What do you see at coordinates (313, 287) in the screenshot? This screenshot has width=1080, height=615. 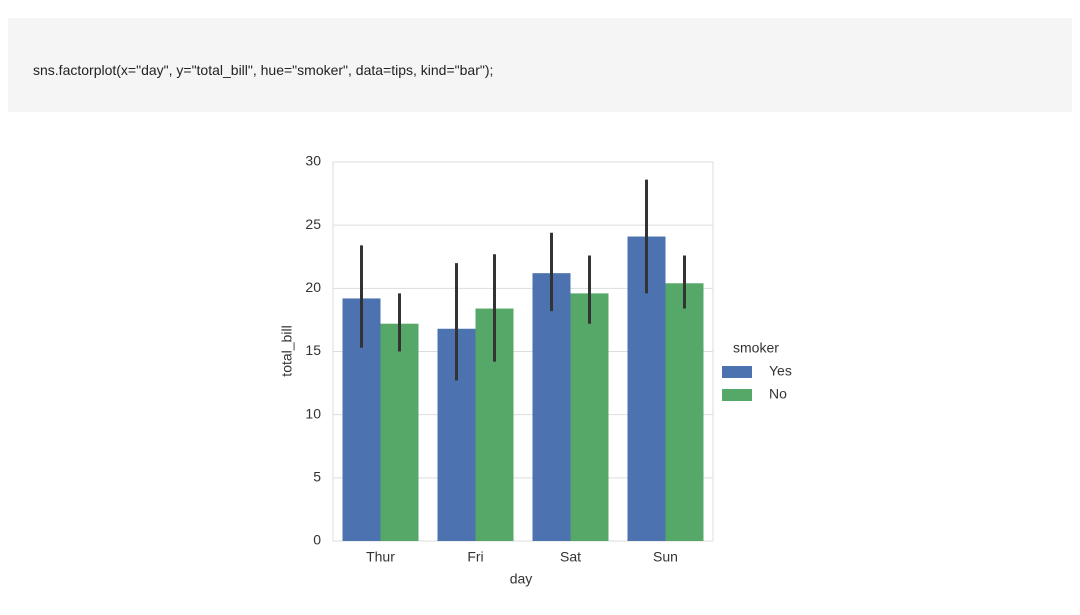 I see `y-tick-label: 20` at bounding box center [313, 287].